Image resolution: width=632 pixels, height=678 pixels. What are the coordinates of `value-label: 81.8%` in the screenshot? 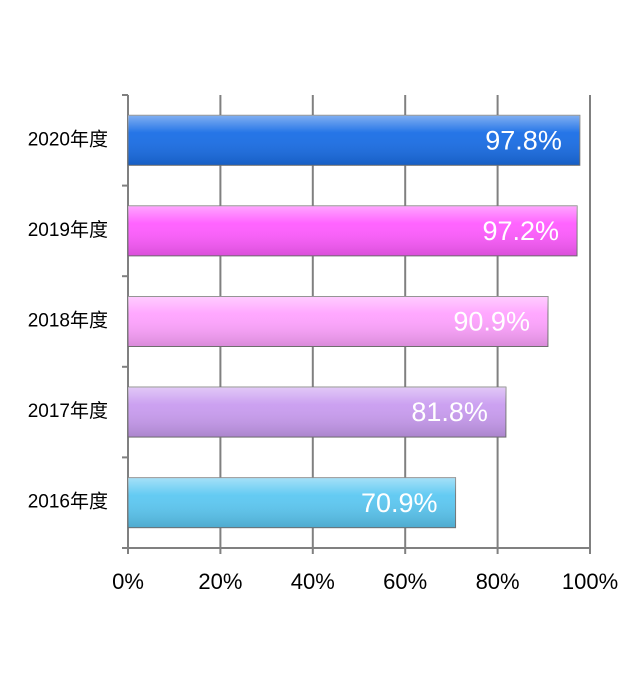 It's located at (449, 412).